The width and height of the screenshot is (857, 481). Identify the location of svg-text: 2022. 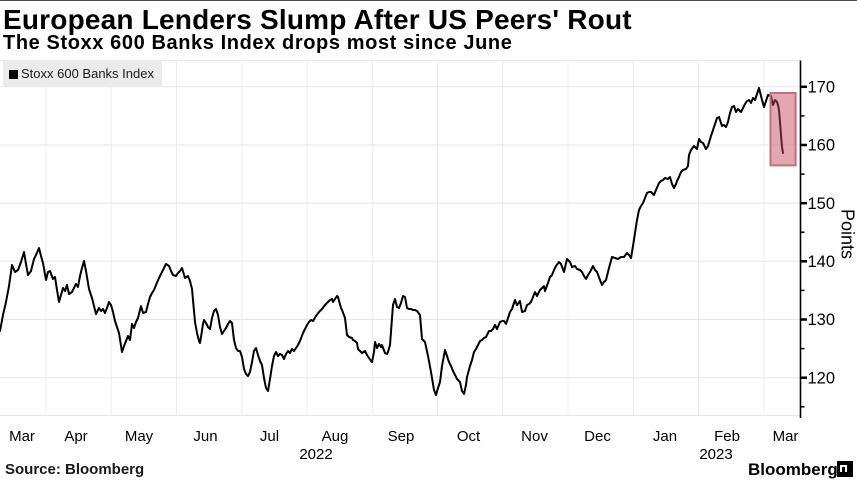
(315, 454).